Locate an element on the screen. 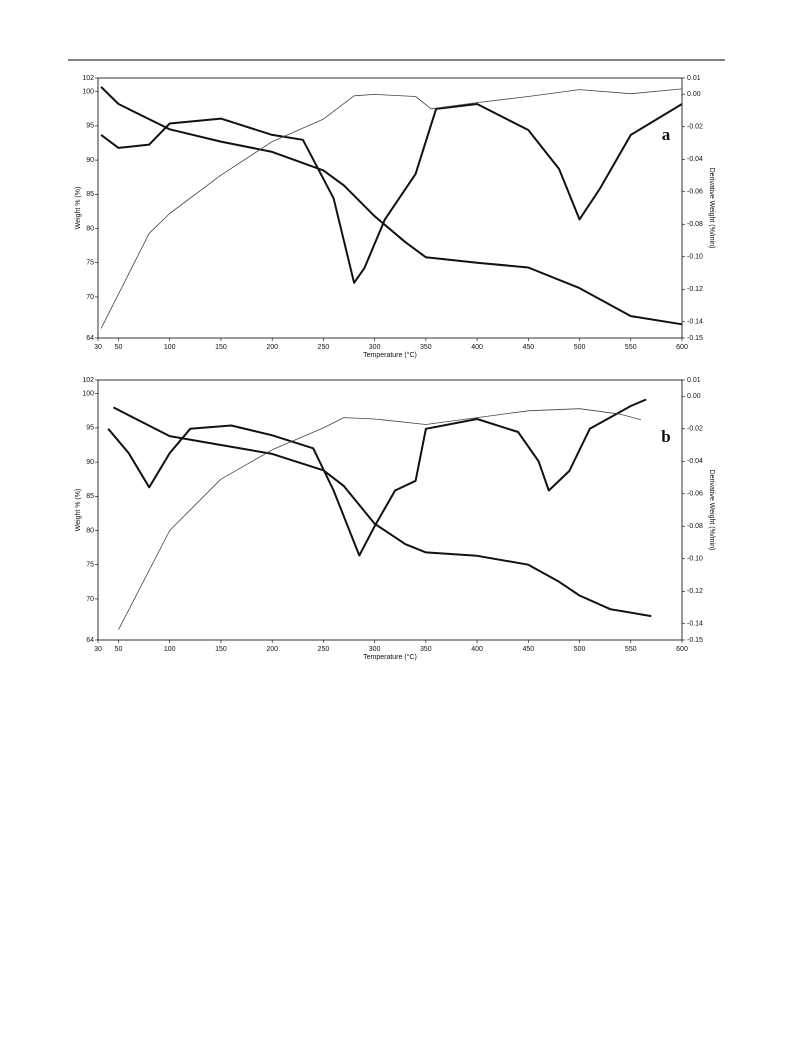 This screenshot has width=793, height=1053. panel-label: b is located at coordinates (665, 436).